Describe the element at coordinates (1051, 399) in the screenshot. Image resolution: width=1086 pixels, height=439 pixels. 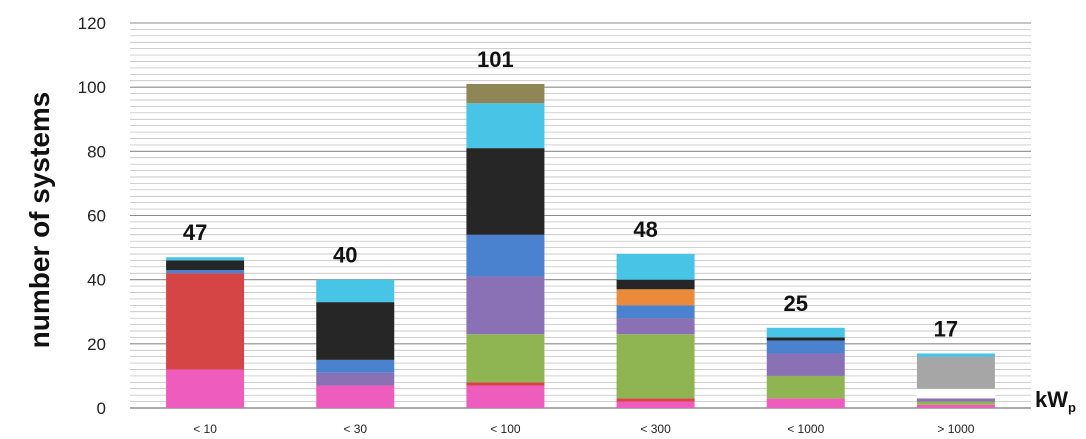
I see `unit-label: kW` at that location.